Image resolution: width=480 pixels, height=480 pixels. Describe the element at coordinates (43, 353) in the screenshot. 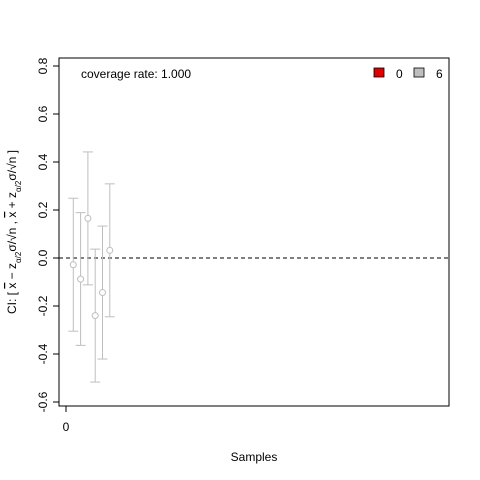

I see `y-tick-label: -0.4` at that location.